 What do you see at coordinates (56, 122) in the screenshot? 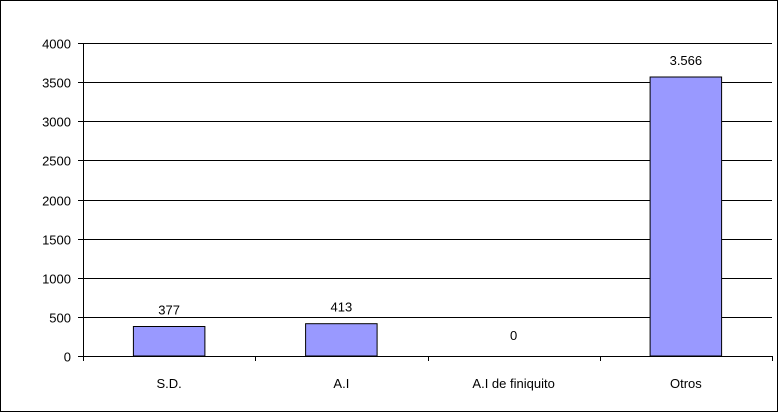
I see `y-tick-label: 3000` at bounding box center [56, 122].